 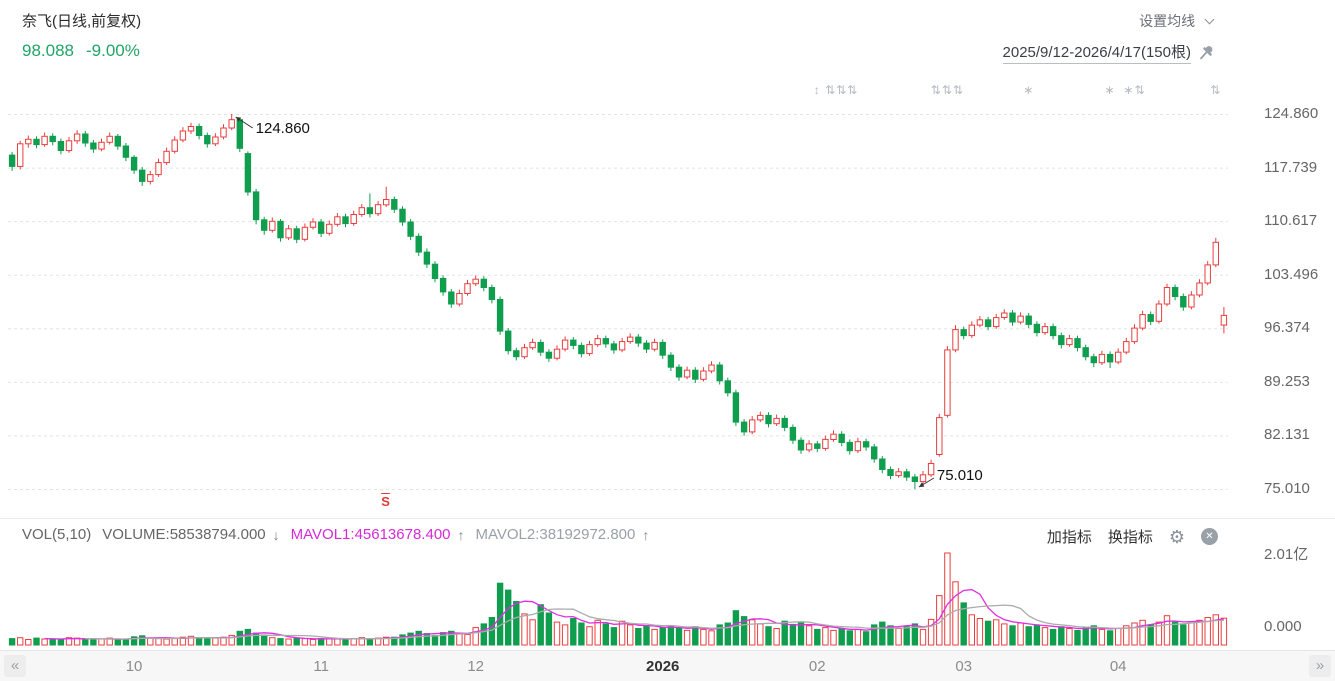 What do you see at coordinates (1291, 167) in the screenshot?
I see `price-axis-label: 117.739` at bounding box center [1291, 167].